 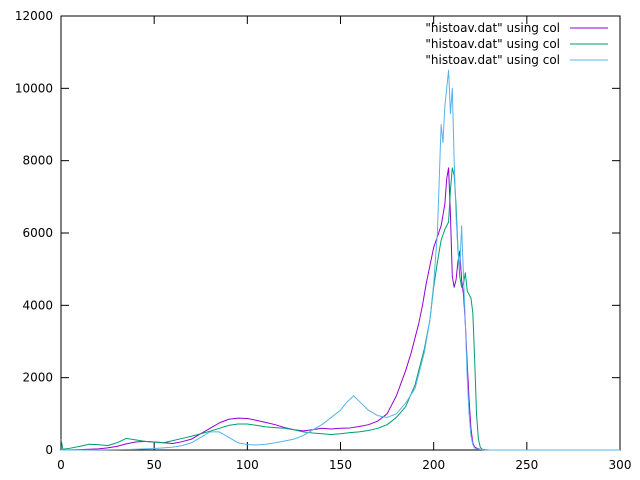 What do you see at coordinates (433, 465) in the screenshot?
I see `x-tick-label: 200` at bounding box center [433, 465].